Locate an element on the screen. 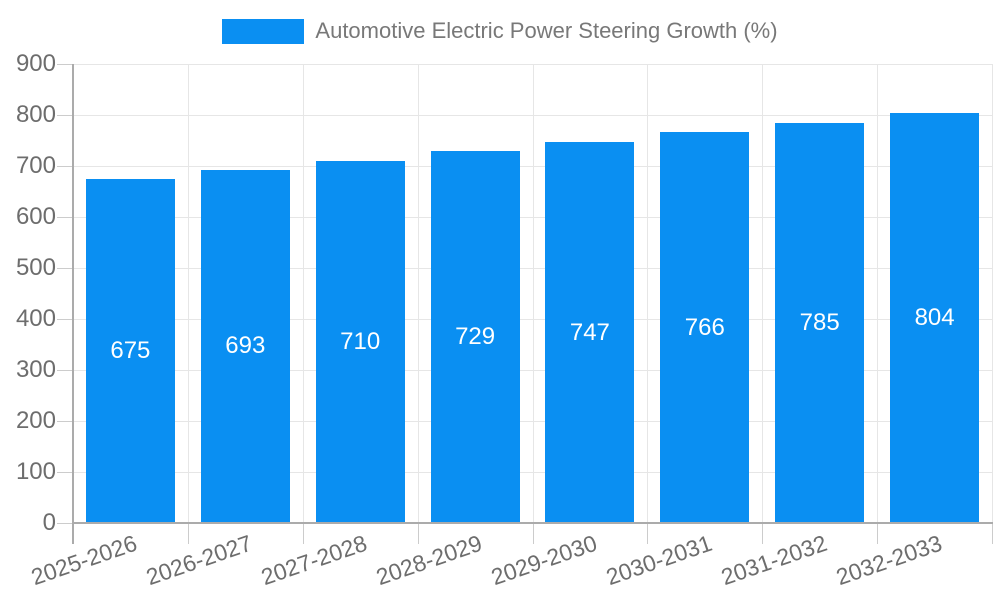  bar: 747 is located at coordinates (590, 332).